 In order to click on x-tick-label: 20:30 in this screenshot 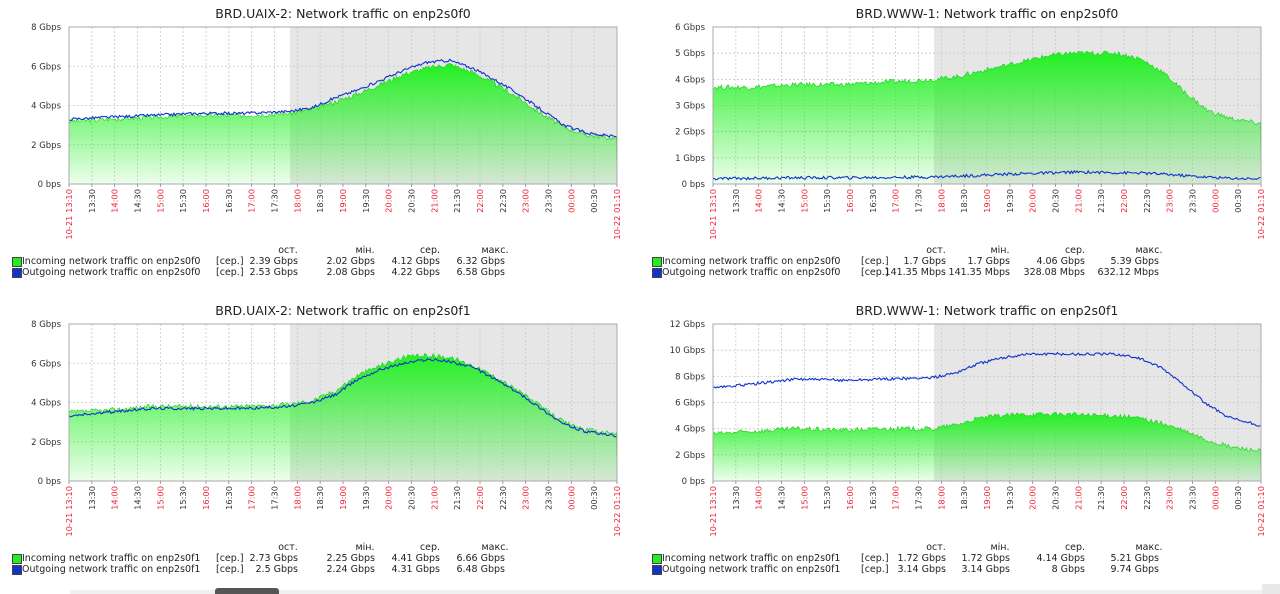, I will do `click(1056, 201)`.